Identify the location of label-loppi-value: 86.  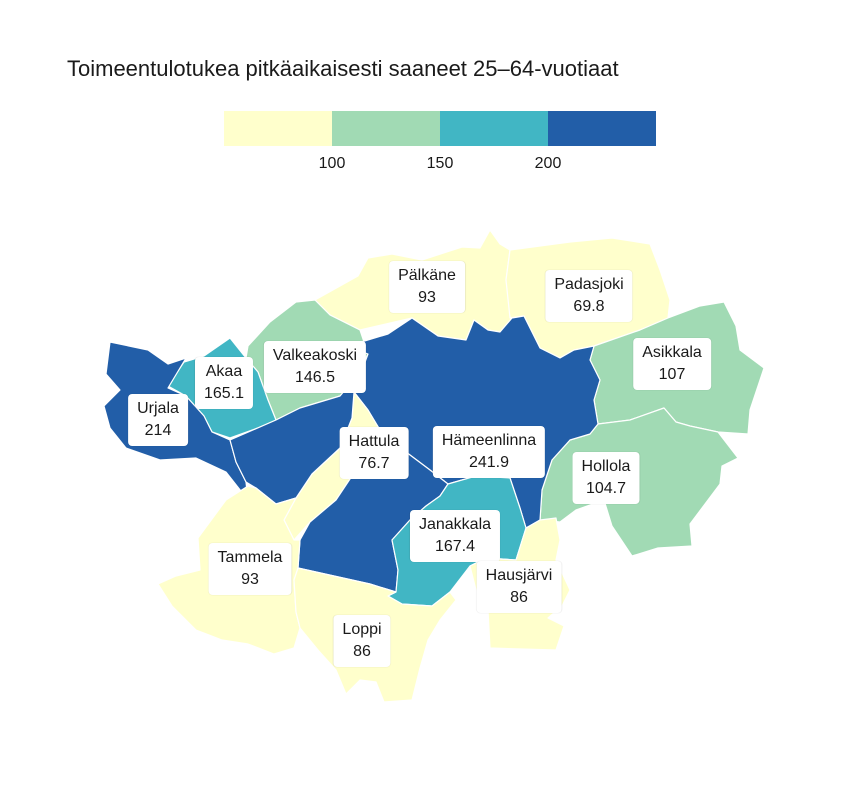
(362, 651).